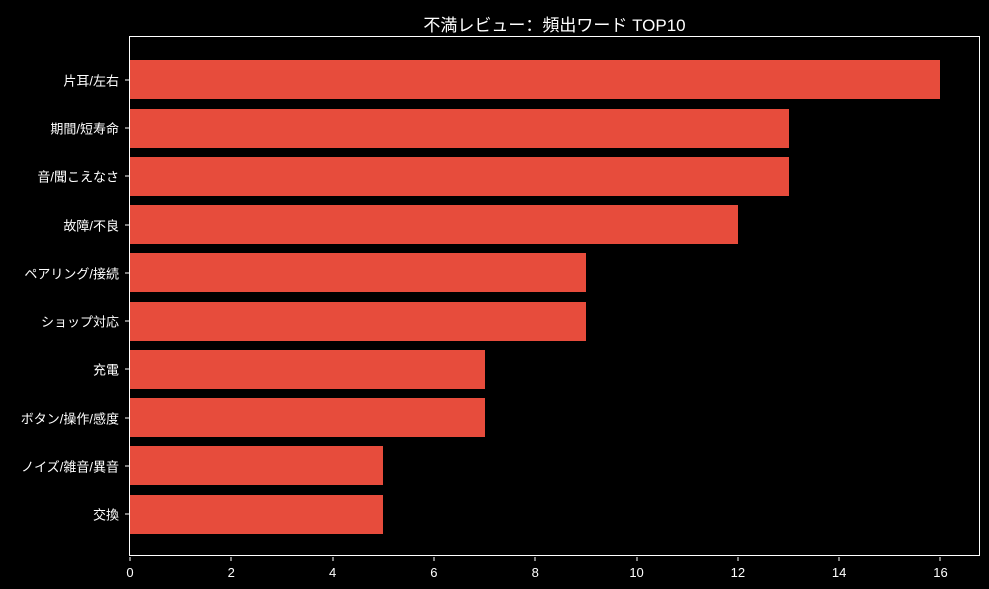  What do you see at coordinates (130, 572) in the screenshot?
I see `x-axis-label: 0` at bounding box center [130, 572].